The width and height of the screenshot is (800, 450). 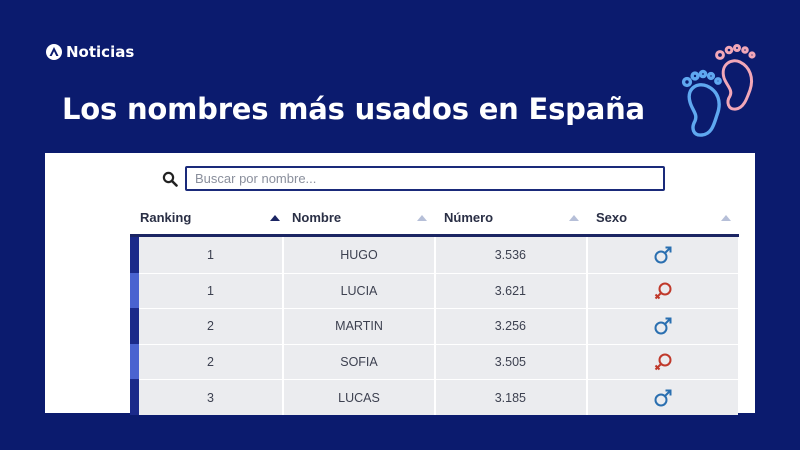 What do you see at coordinates (510, 219) in the screenshot?
I see `column-header-numero: Número` at bounding box center [510, 219].